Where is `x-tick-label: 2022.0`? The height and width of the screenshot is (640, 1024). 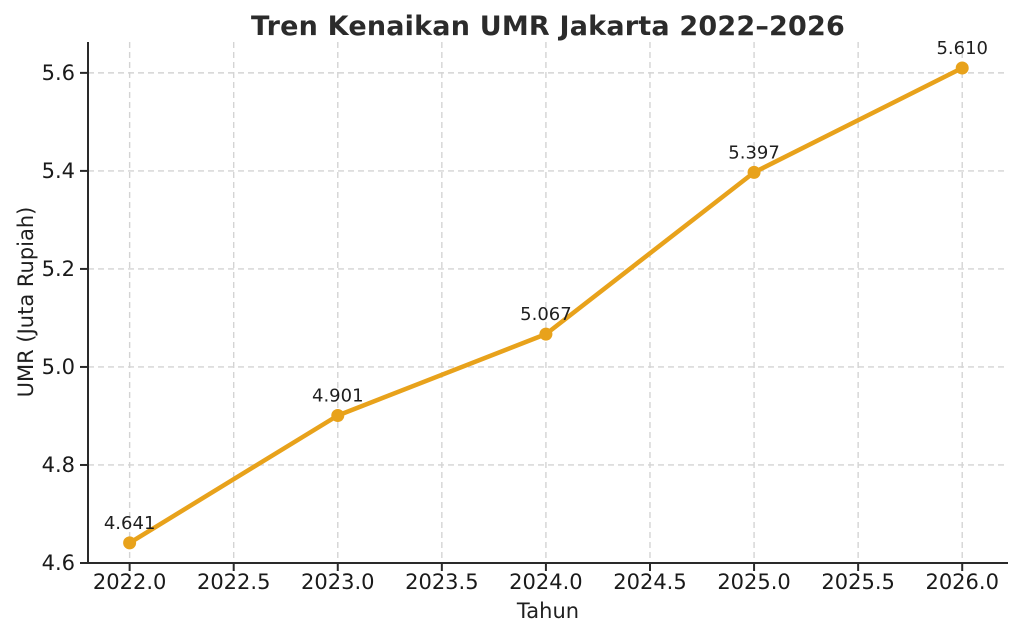
x-tick-label: 2022.0 is located at coordinates (129, 582).